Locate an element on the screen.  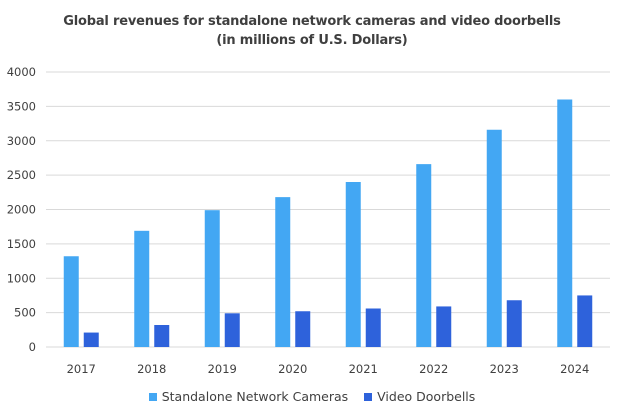
legend-label: Video Doorbells is located at coordinates (426, 396).